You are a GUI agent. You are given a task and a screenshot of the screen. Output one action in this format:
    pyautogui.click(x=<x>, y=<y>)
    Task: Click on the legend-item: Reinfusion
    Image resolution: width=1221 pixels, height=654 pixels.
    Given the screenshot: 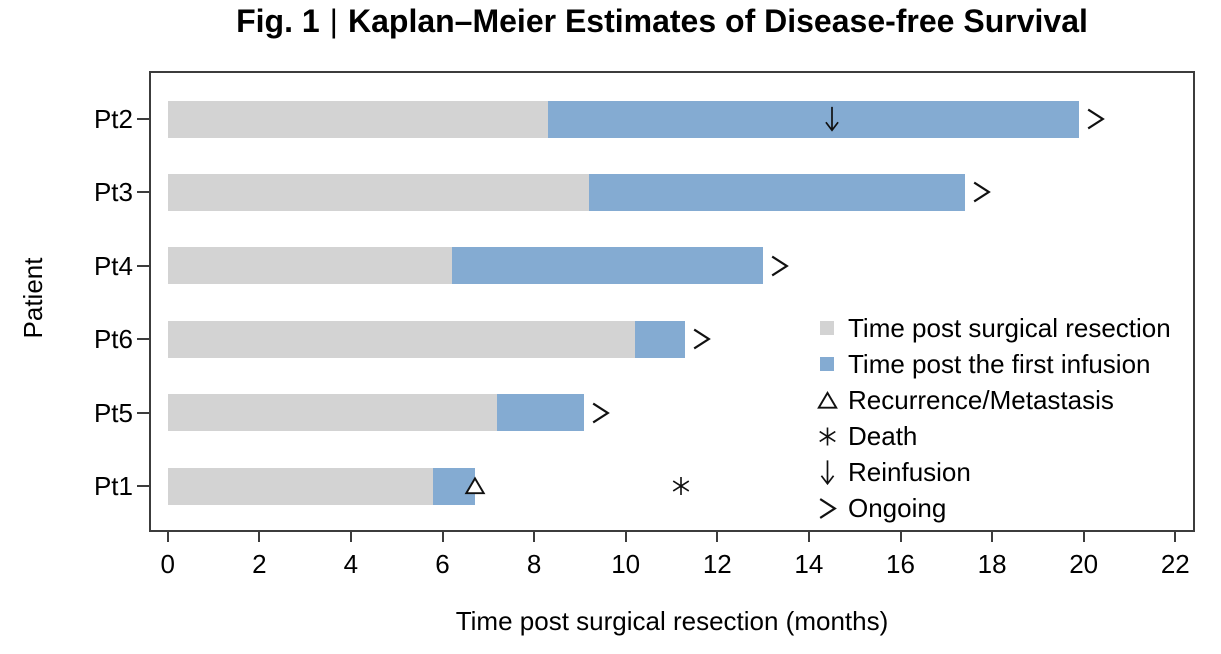 What is the action you would take?
    pyautogui.click(x=991, y=472)
    